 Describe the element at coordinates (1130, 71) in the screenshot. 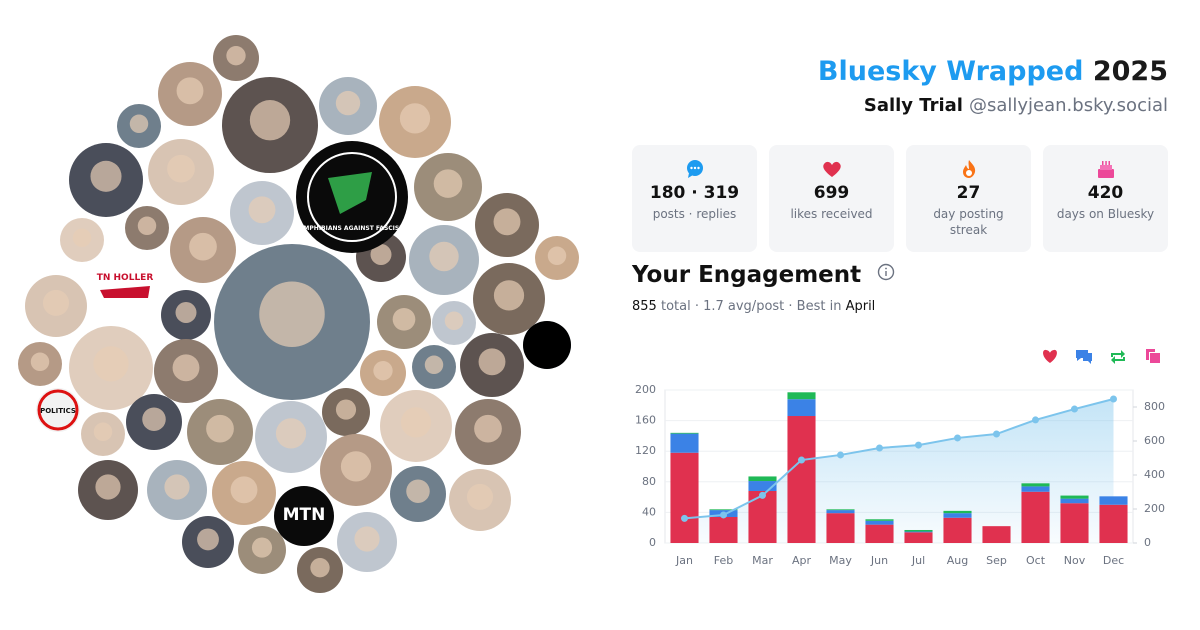

I see `year: 2025` at that location.